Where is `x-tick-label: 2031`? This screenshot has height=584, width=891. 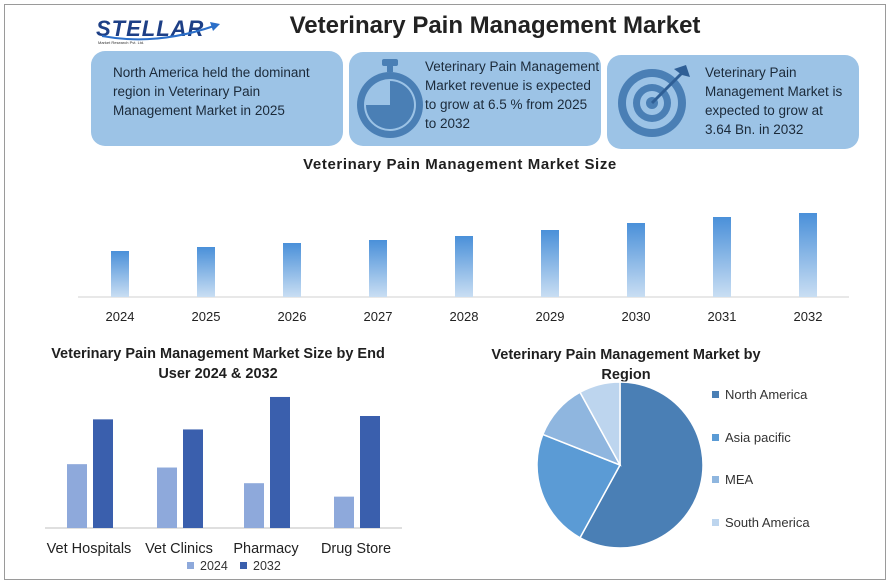
x-tick-label: 2031 is located at coordinates (722, 316).